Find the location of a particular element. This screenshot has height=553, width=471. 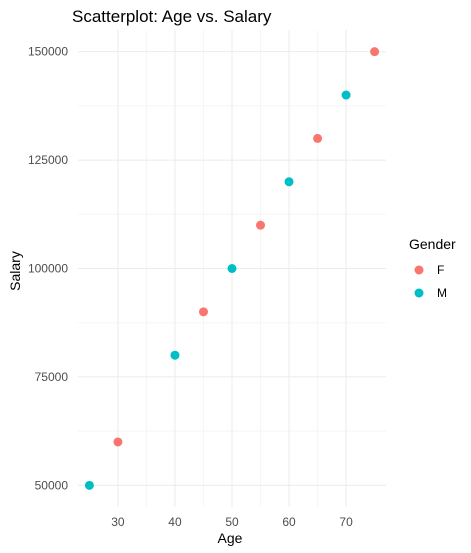

y-axis-ticks: 50000 75000 100000 125000 150000 is located at coordinates (48, 269).